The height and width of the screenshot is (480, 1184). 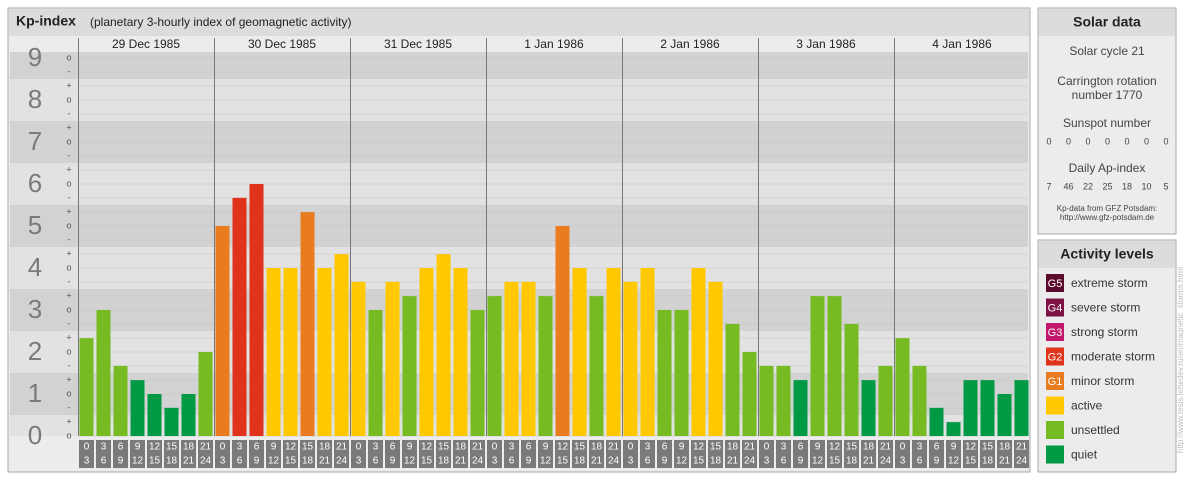 What do you see at coordinates (1055, 382) in the screenshot?
I see `legend-code: G1` at bounding box center [1055, 382].